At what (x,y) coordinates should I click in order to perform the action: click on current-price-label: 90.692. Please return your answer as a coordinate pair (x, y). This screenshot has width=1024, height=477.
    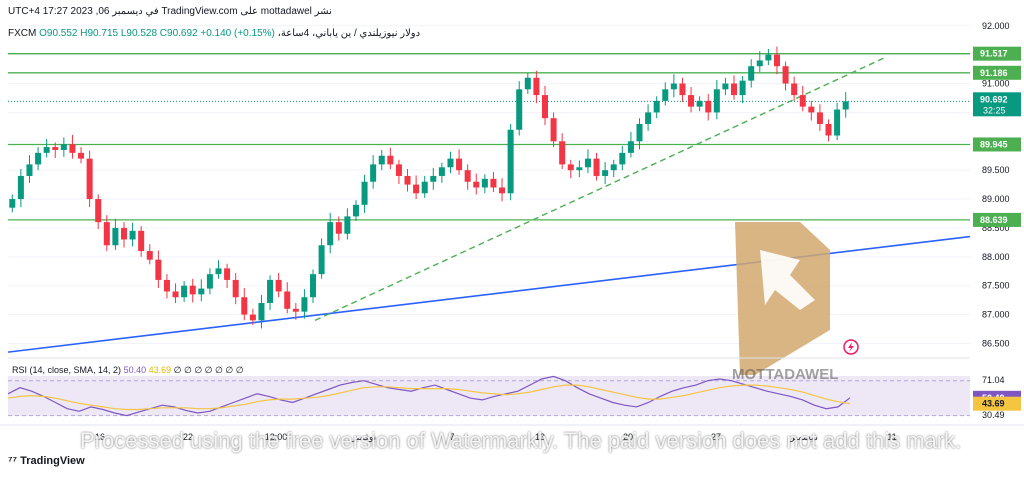
    Looking at the image, I should click on (994, 99).